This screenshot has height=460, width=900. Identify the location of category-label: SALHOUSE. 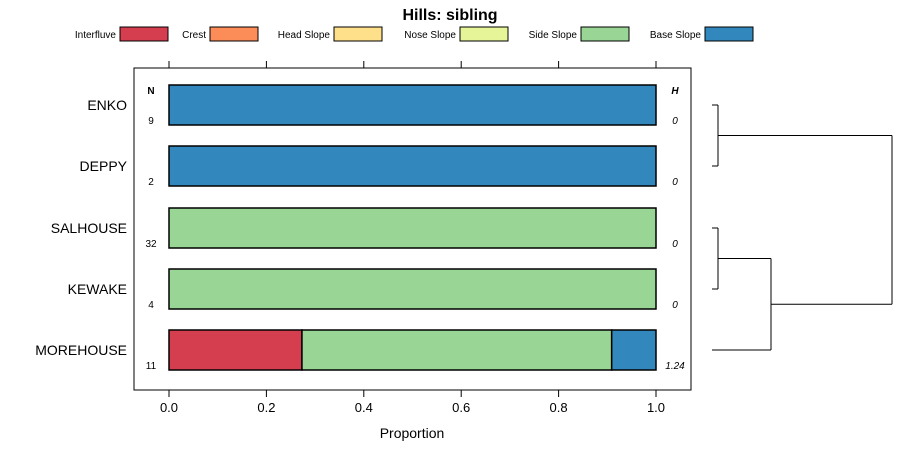
(89, 228).